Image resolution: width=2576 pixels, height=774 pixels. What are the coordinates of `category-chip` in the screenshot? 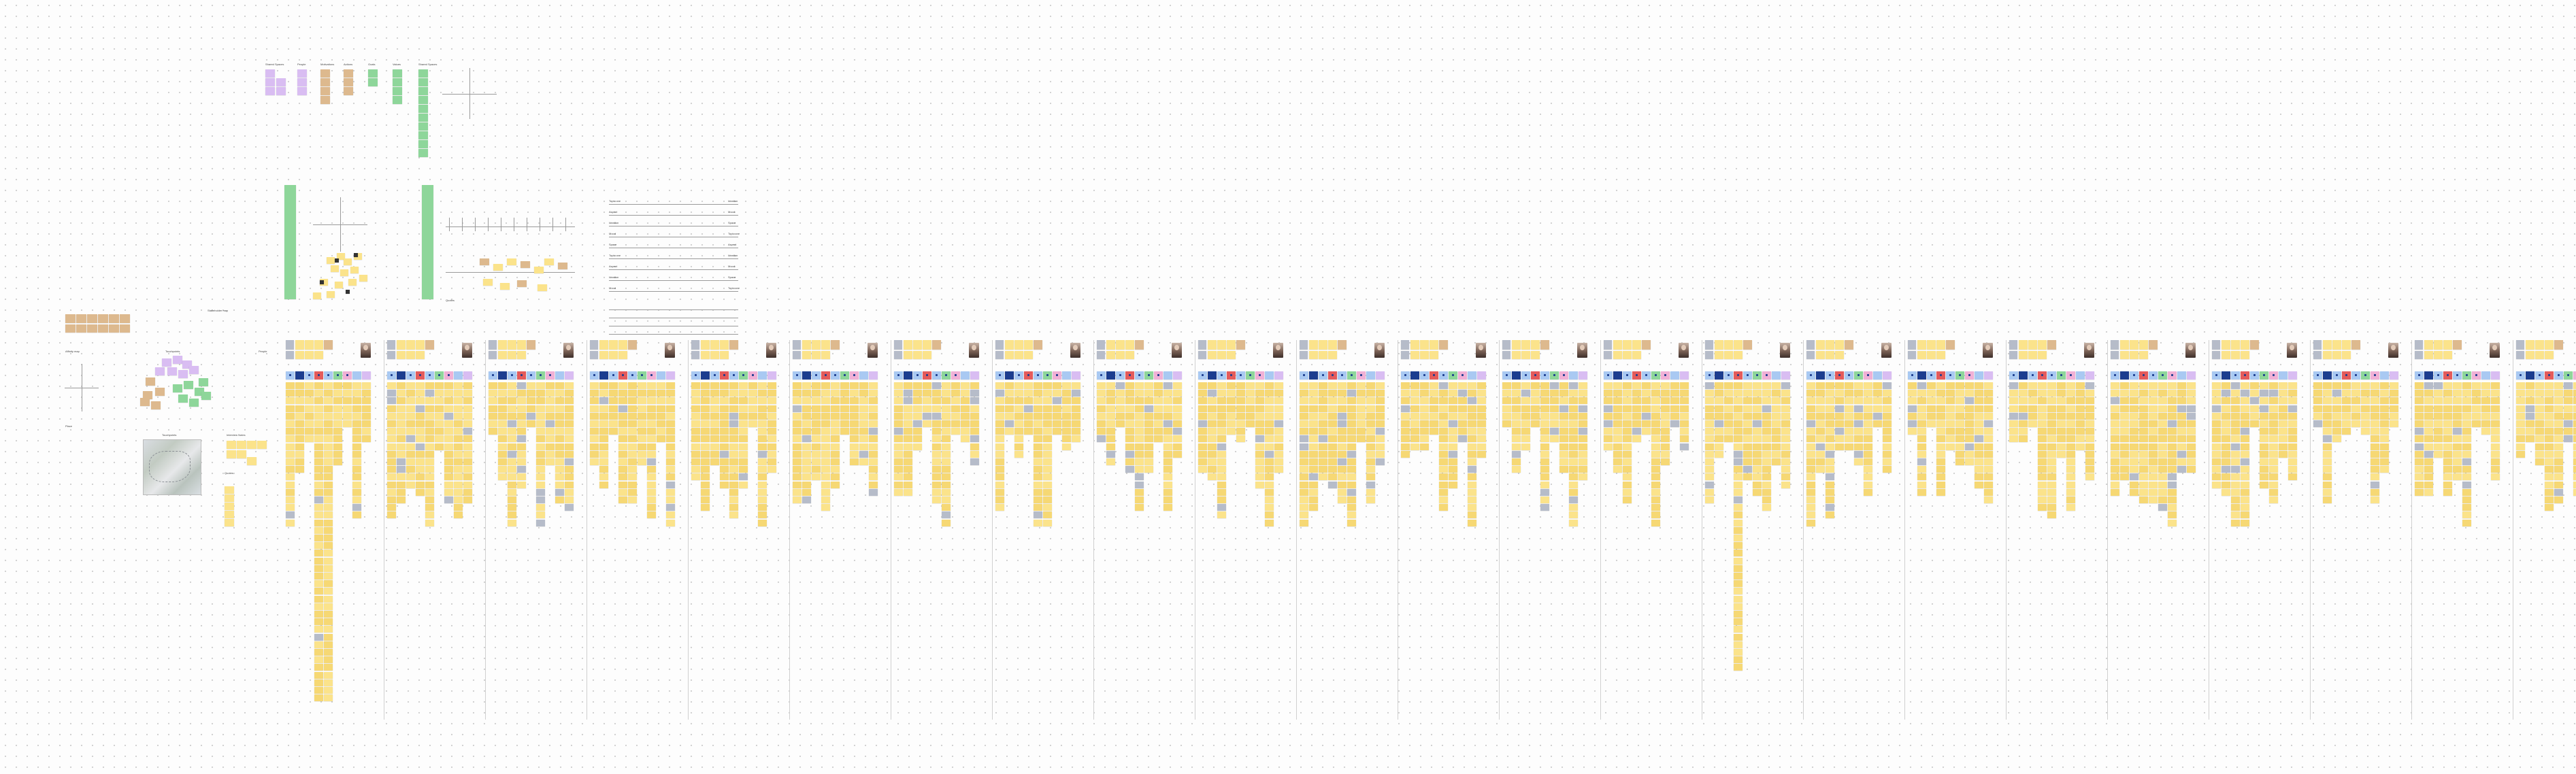 It's located at (2575, 375).